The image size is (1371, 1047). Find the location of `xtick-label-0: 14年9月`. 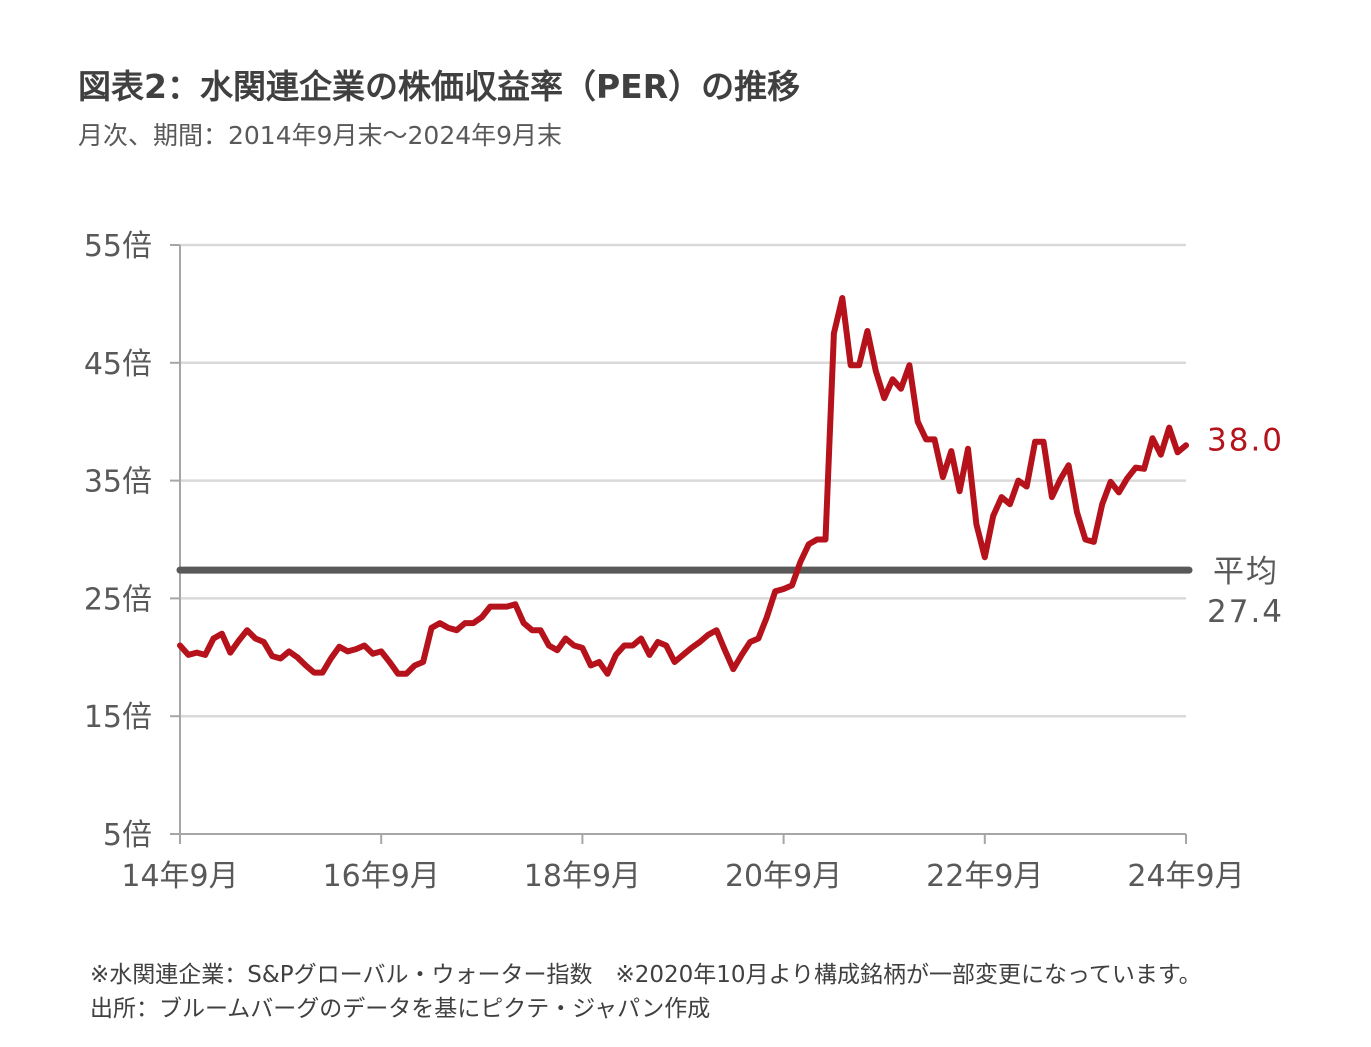

xtick-label-0: 14年9月 is located at coordinates (179, 876).